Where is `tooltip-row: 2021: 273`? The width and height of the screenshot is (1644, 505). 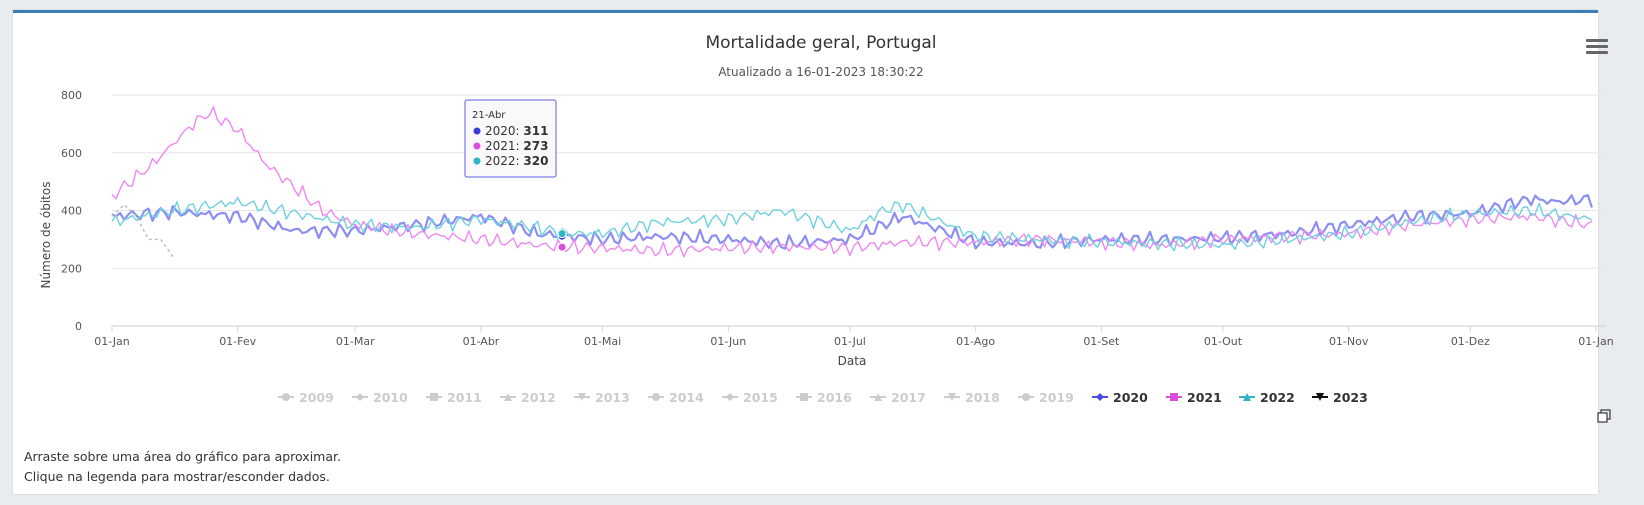
tooltip-row: 2021: 273 is located at coordinates (516, 146).